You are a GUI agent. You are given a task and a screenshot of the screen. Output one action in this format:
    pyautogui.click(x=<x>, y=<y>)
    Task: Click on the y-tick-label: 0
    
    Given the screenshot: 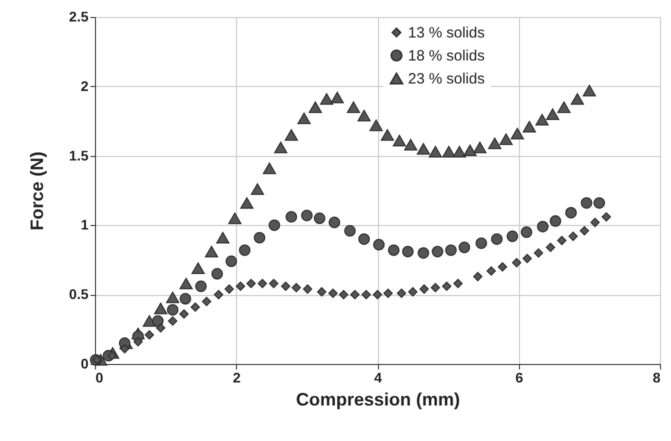 What is the action you would take?
    pyautogui.click(x=84, y=364)
    